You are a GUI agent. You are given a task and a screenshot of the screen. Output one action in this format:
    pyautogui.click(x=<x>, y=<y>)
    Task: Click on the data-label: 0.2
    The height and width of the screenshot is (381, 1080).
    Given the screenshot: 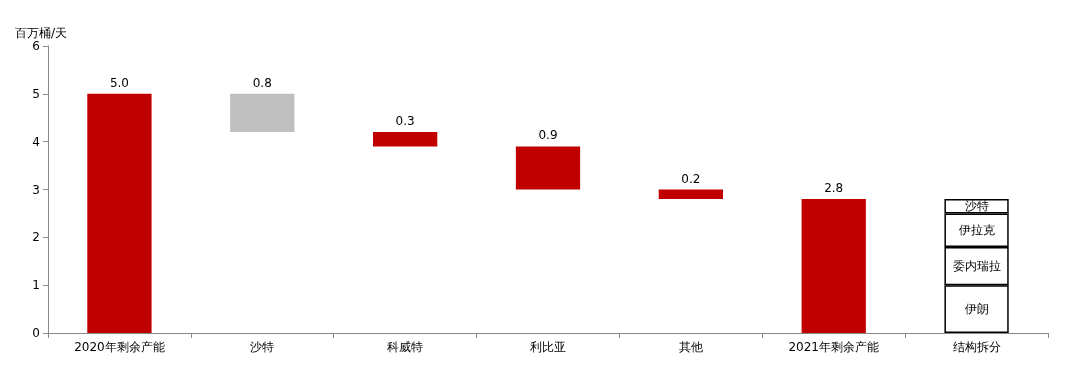 What is the action you would take?
    pyautogui.click(x=691, y=178)
    